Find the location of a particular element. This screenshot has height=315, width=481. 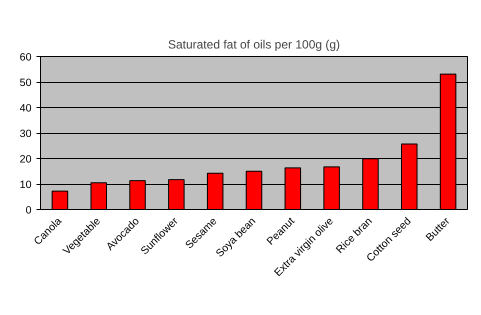

y-tick-label: 30 is located at coordinates (26, 134).